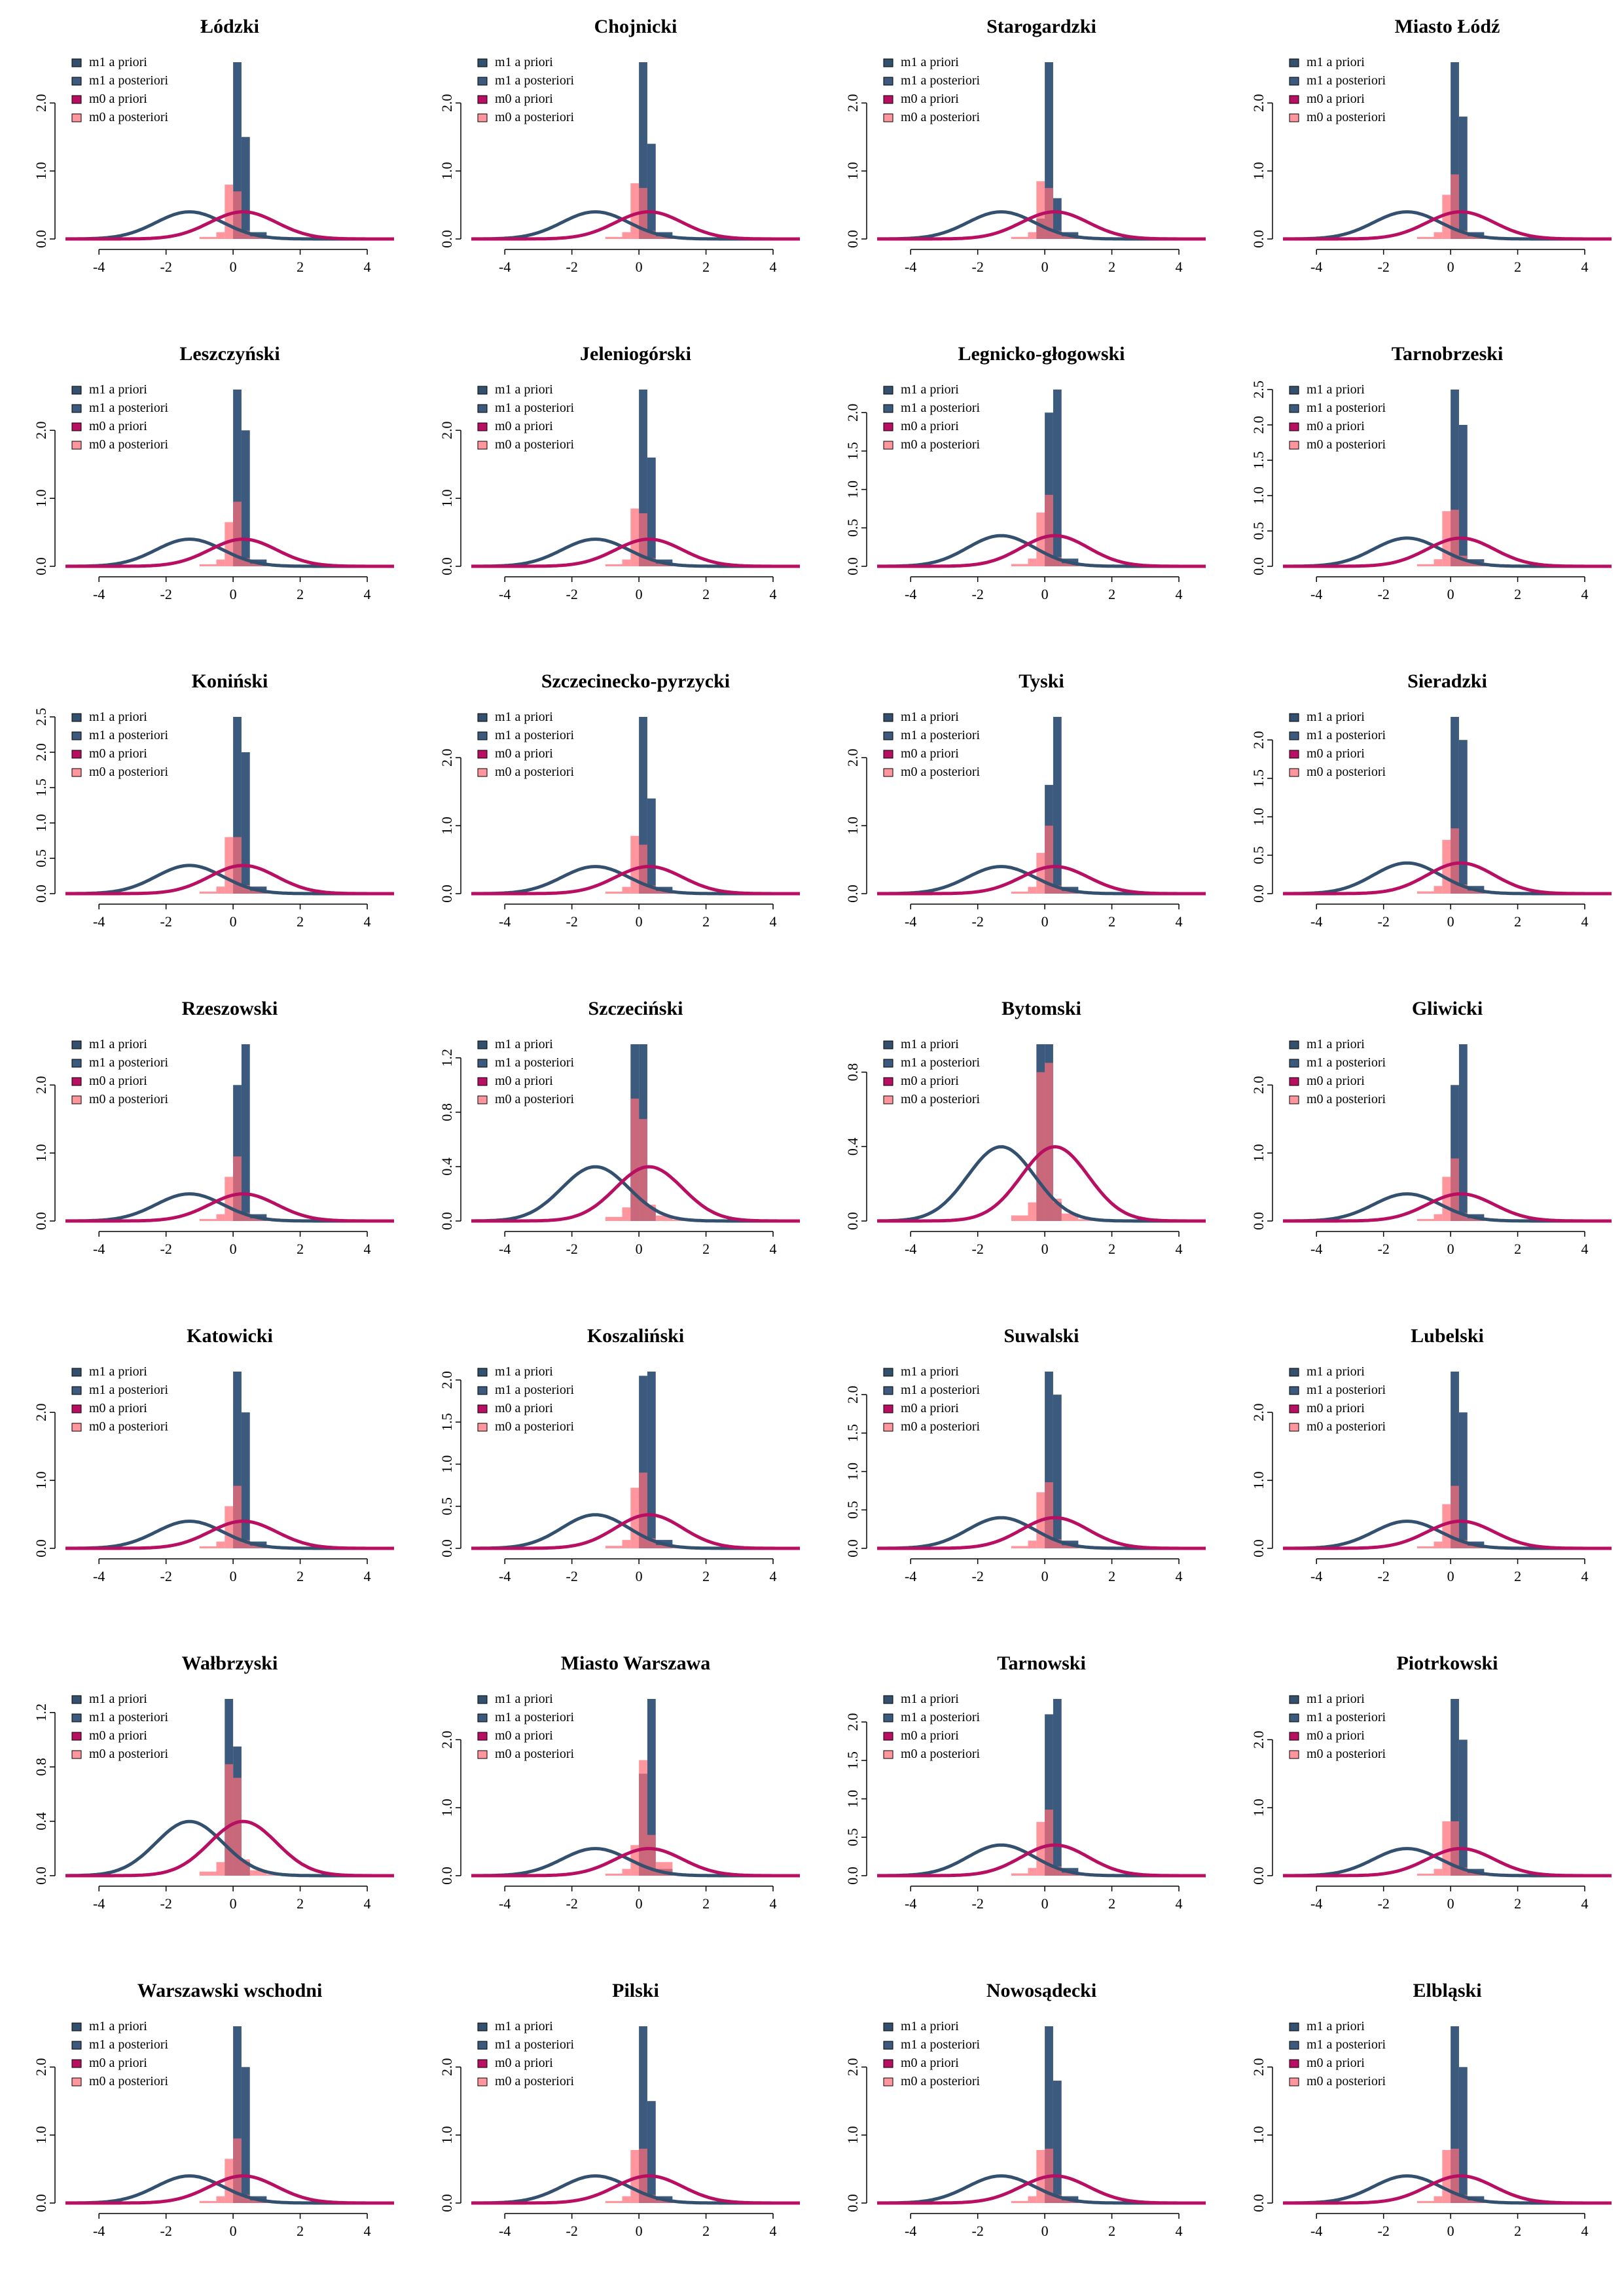 This screenshot has width=1624, height=2296. What do you see at coordinates (1041, 354) in the screenshot?
I see `panel-title: Legnicko-głogowski` at bounding box center [1041, 354].